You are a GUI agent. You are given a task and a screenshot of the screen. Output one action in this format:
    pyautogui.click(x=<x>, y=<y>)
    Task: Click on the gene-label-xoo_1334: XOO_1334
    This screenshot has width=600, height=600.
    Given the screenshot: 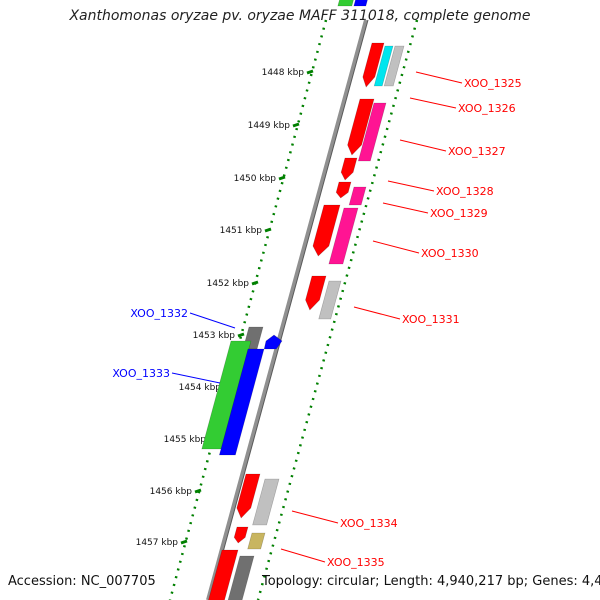 What is the action you would take?
    pyautogui.click(x=369, y=523)
    